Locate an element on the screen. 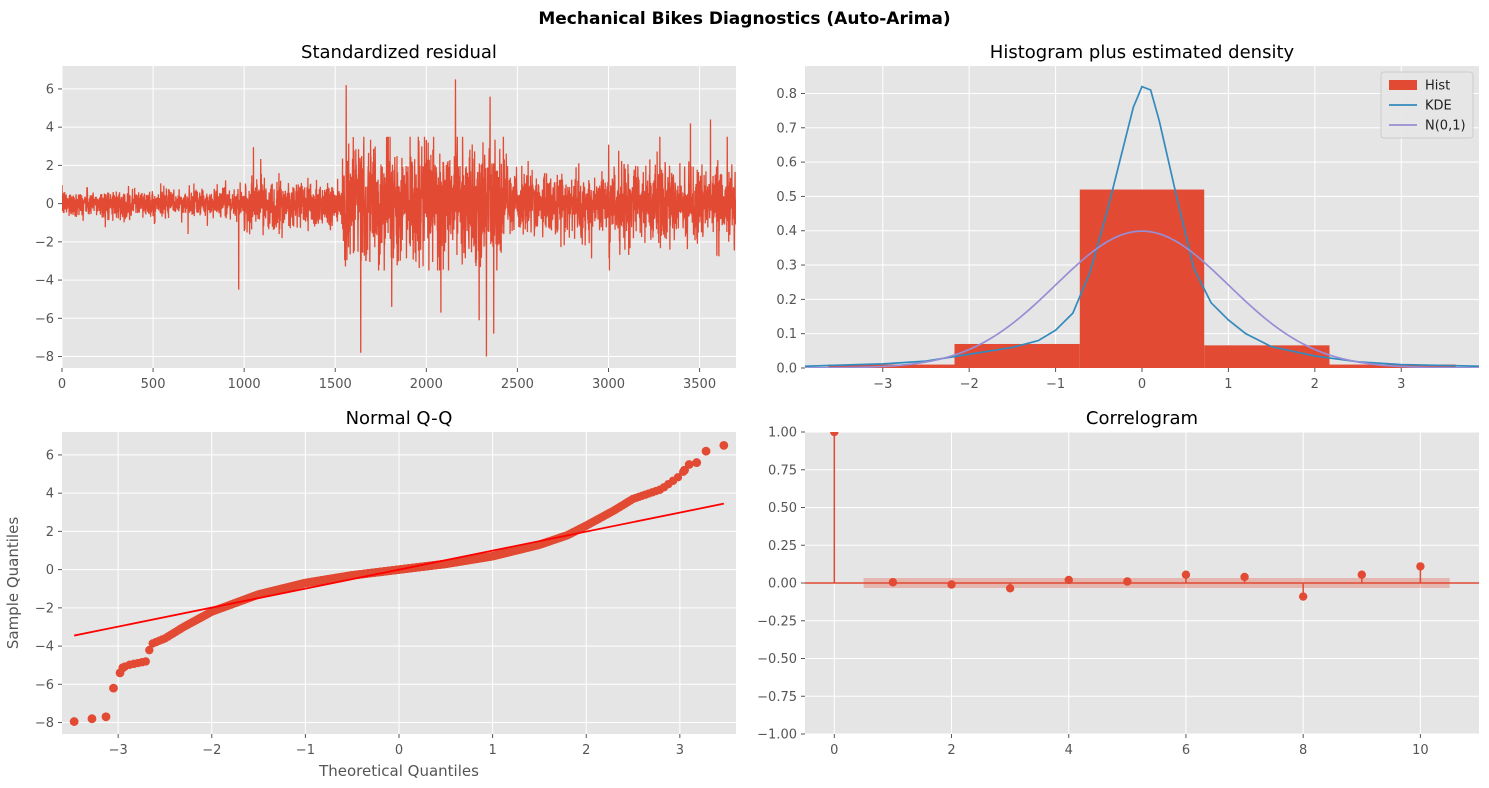 Image resolution: width=1489 pixels, height=788 pixels. qq-xlabel: Theoretical Quantiles is located at coordinates (398, 771).